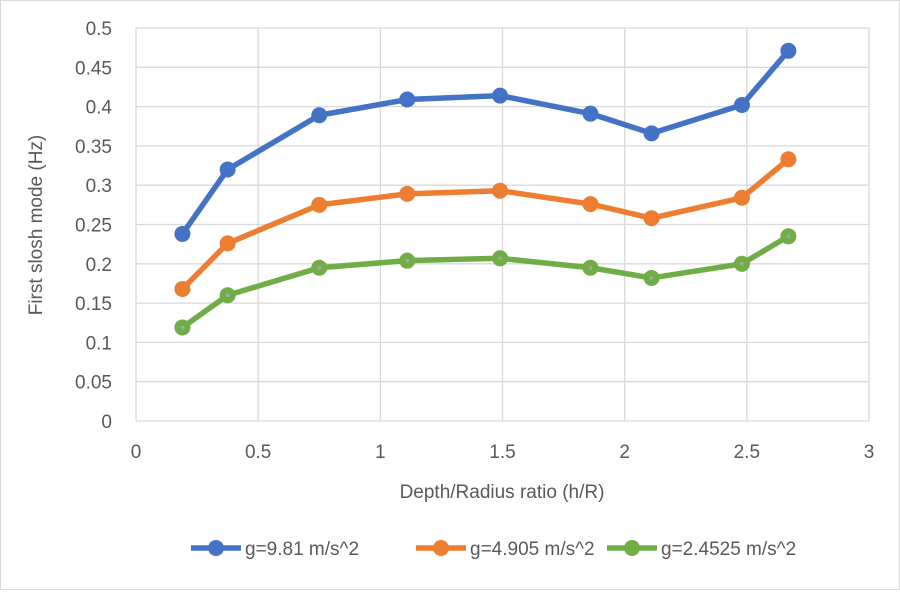  What do you see at coordinates (99, 265) in the screenshot?
I see `y-tick-label: 0.2` at bounding box center [99, 265].